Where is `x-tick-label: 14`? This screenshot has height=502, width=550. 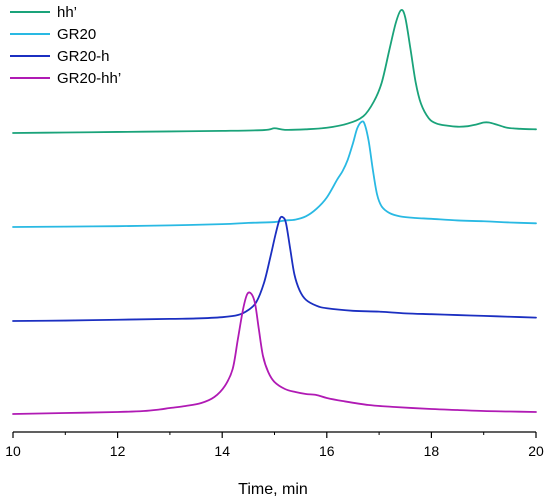
x-tick-label: 14 is located at coordinates (222, 451).